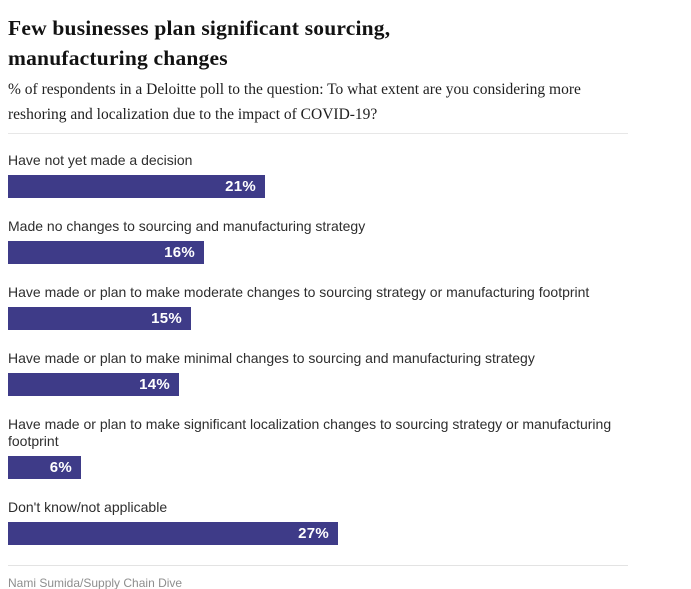 This screenshot has height=589, width=691. I want to click on bar-value-label: 21%, so click(240, 186).